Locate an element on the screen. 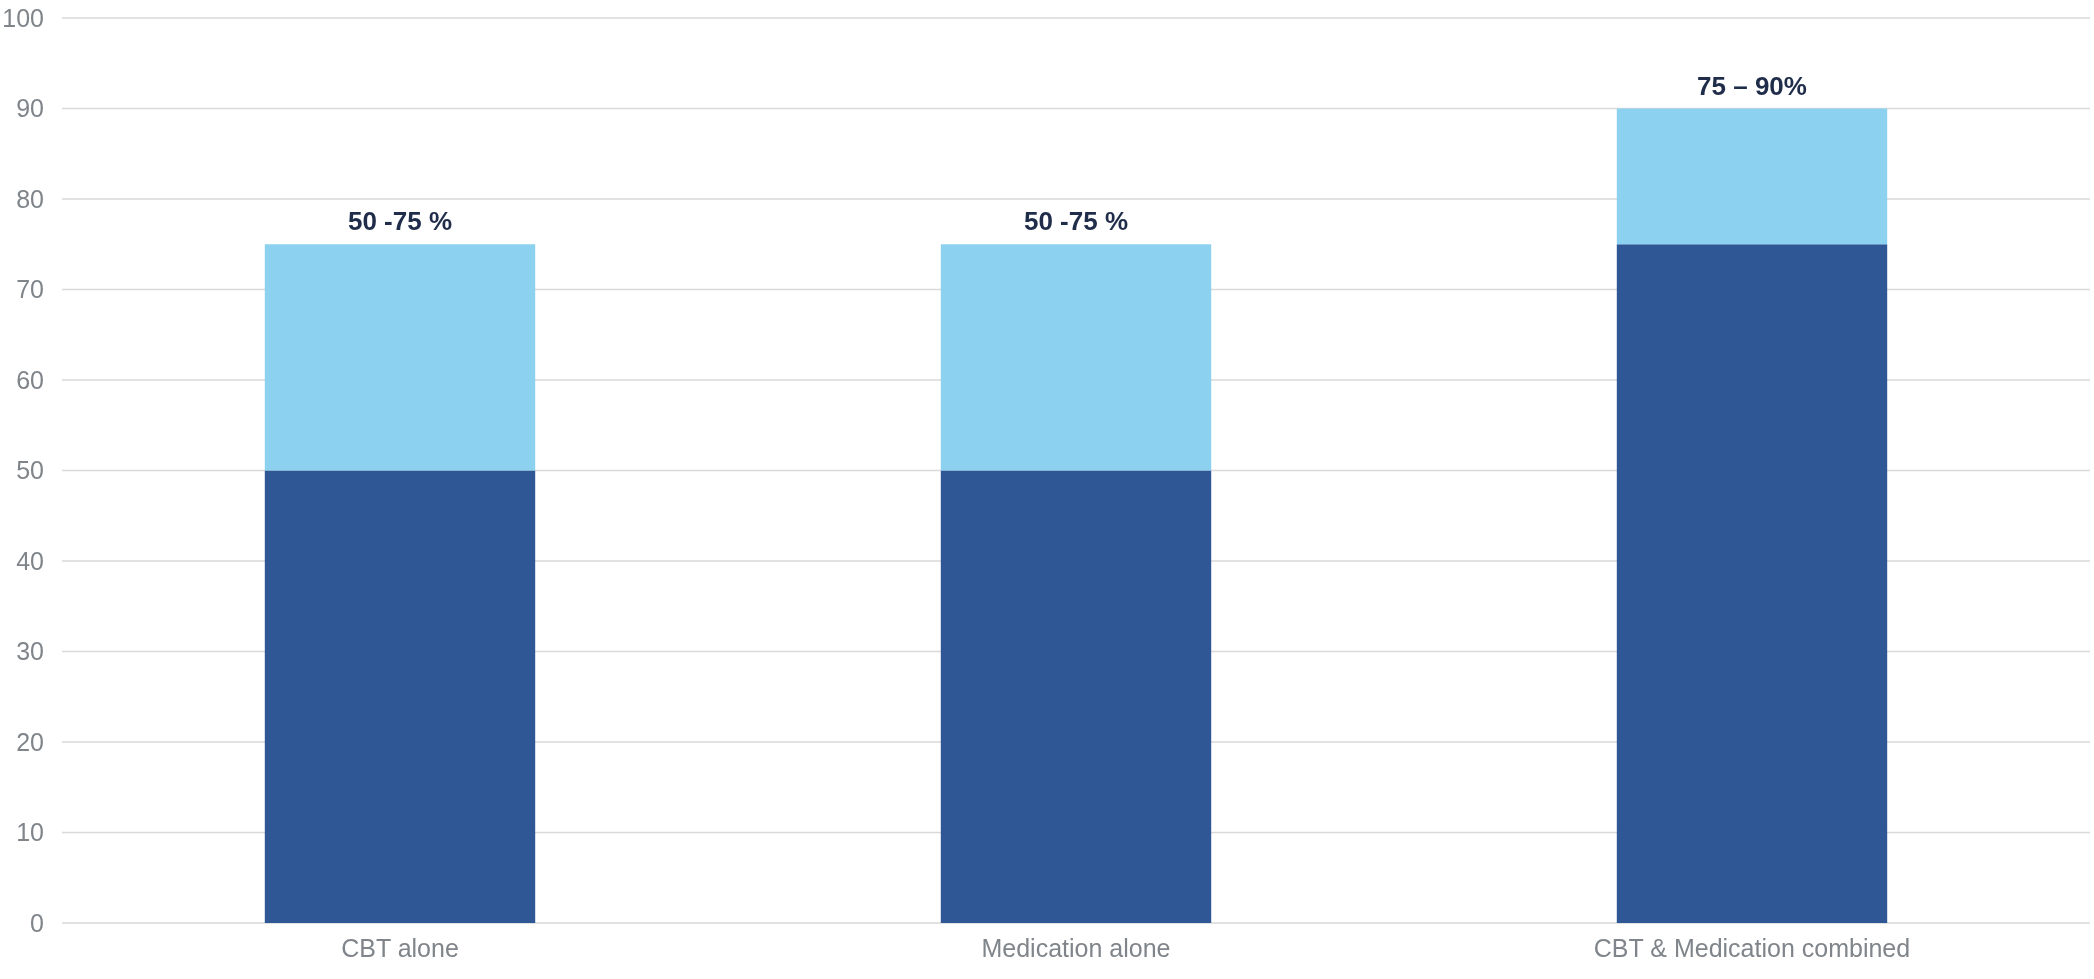 The width and height of the screenshot is (2094, 979). y-tick-label: 70 is located at coordinates (30, 289).